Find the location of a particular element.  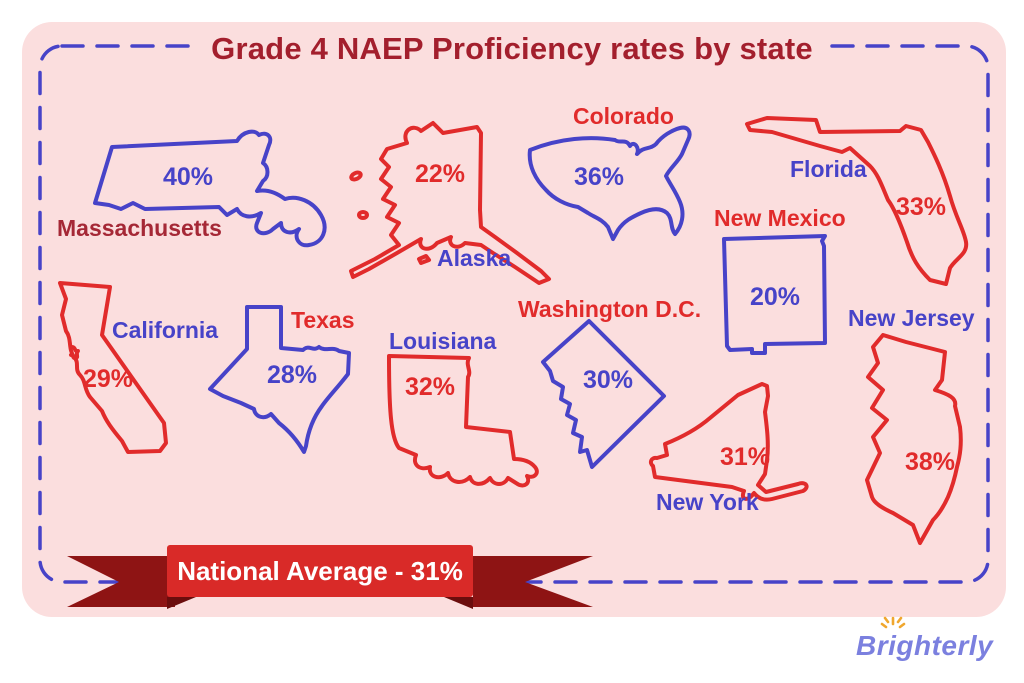

louisiana-value: 32% is located at coordinates (430, 387).